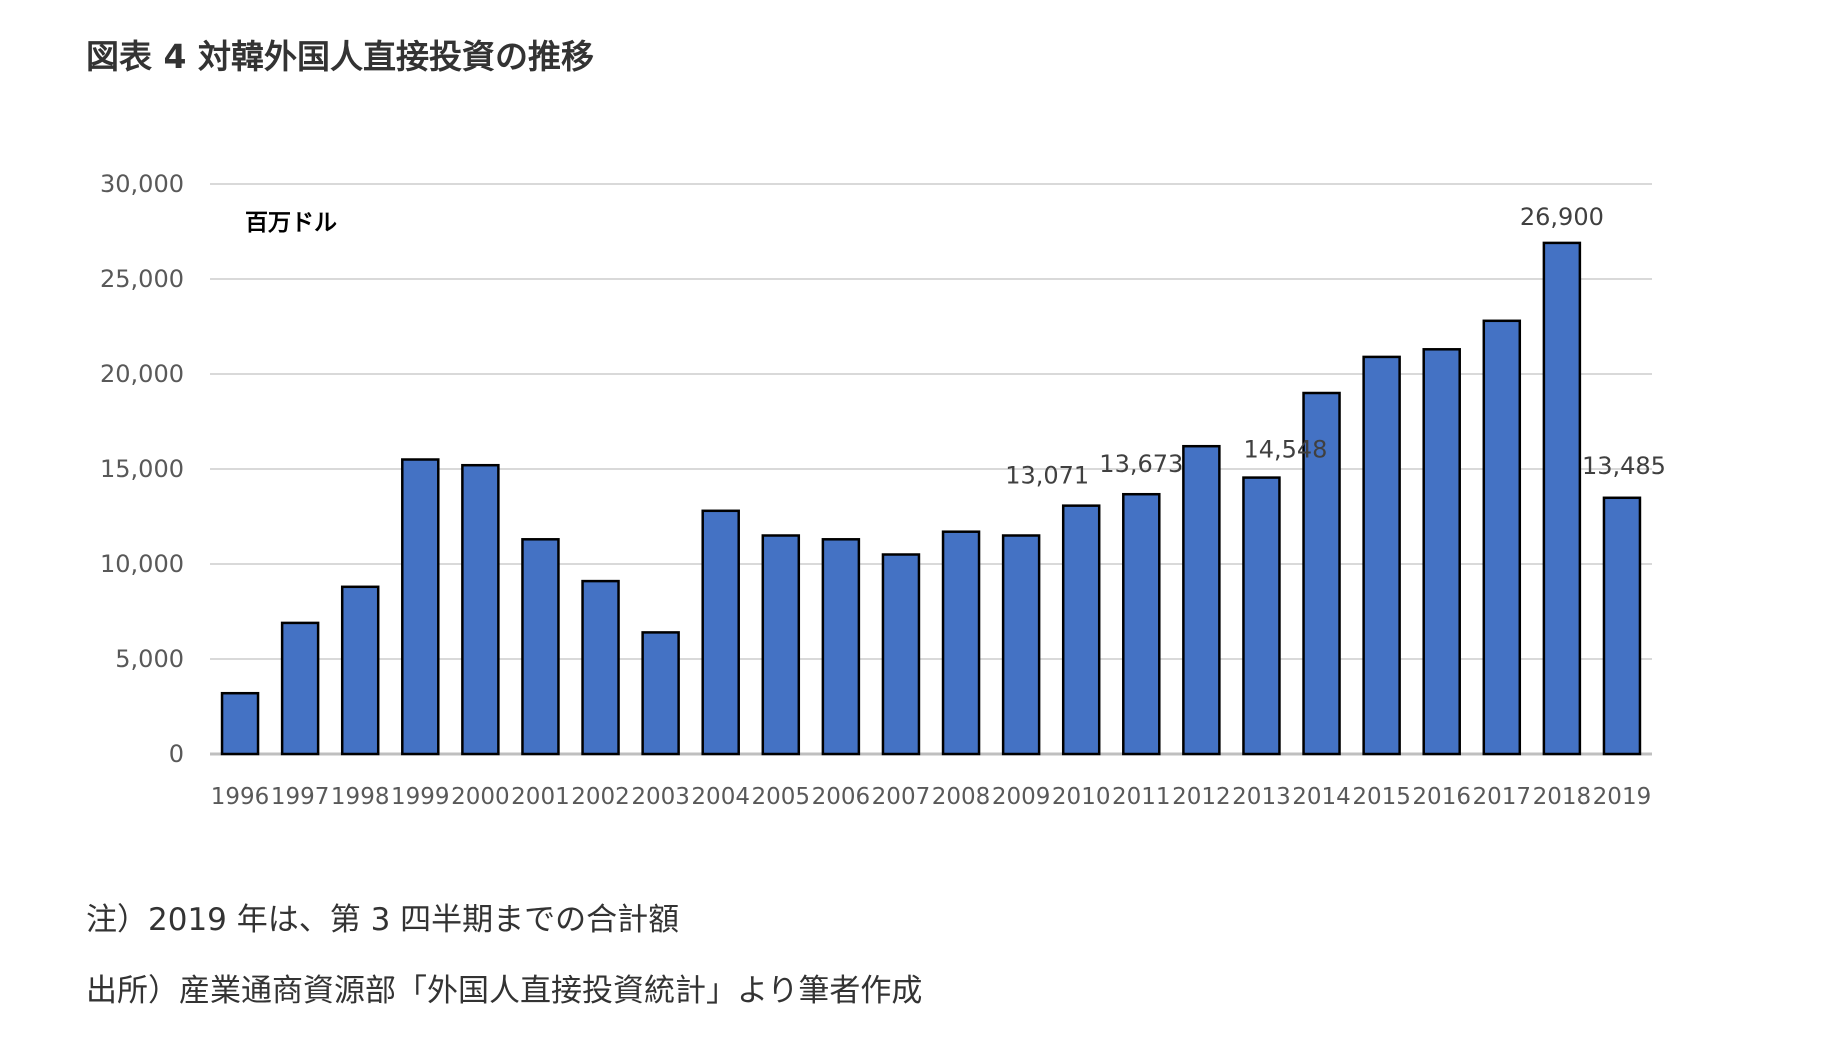  Describe the element at coordinates (1201, 600) in the screenshot. I see `bar-2012` at that location.